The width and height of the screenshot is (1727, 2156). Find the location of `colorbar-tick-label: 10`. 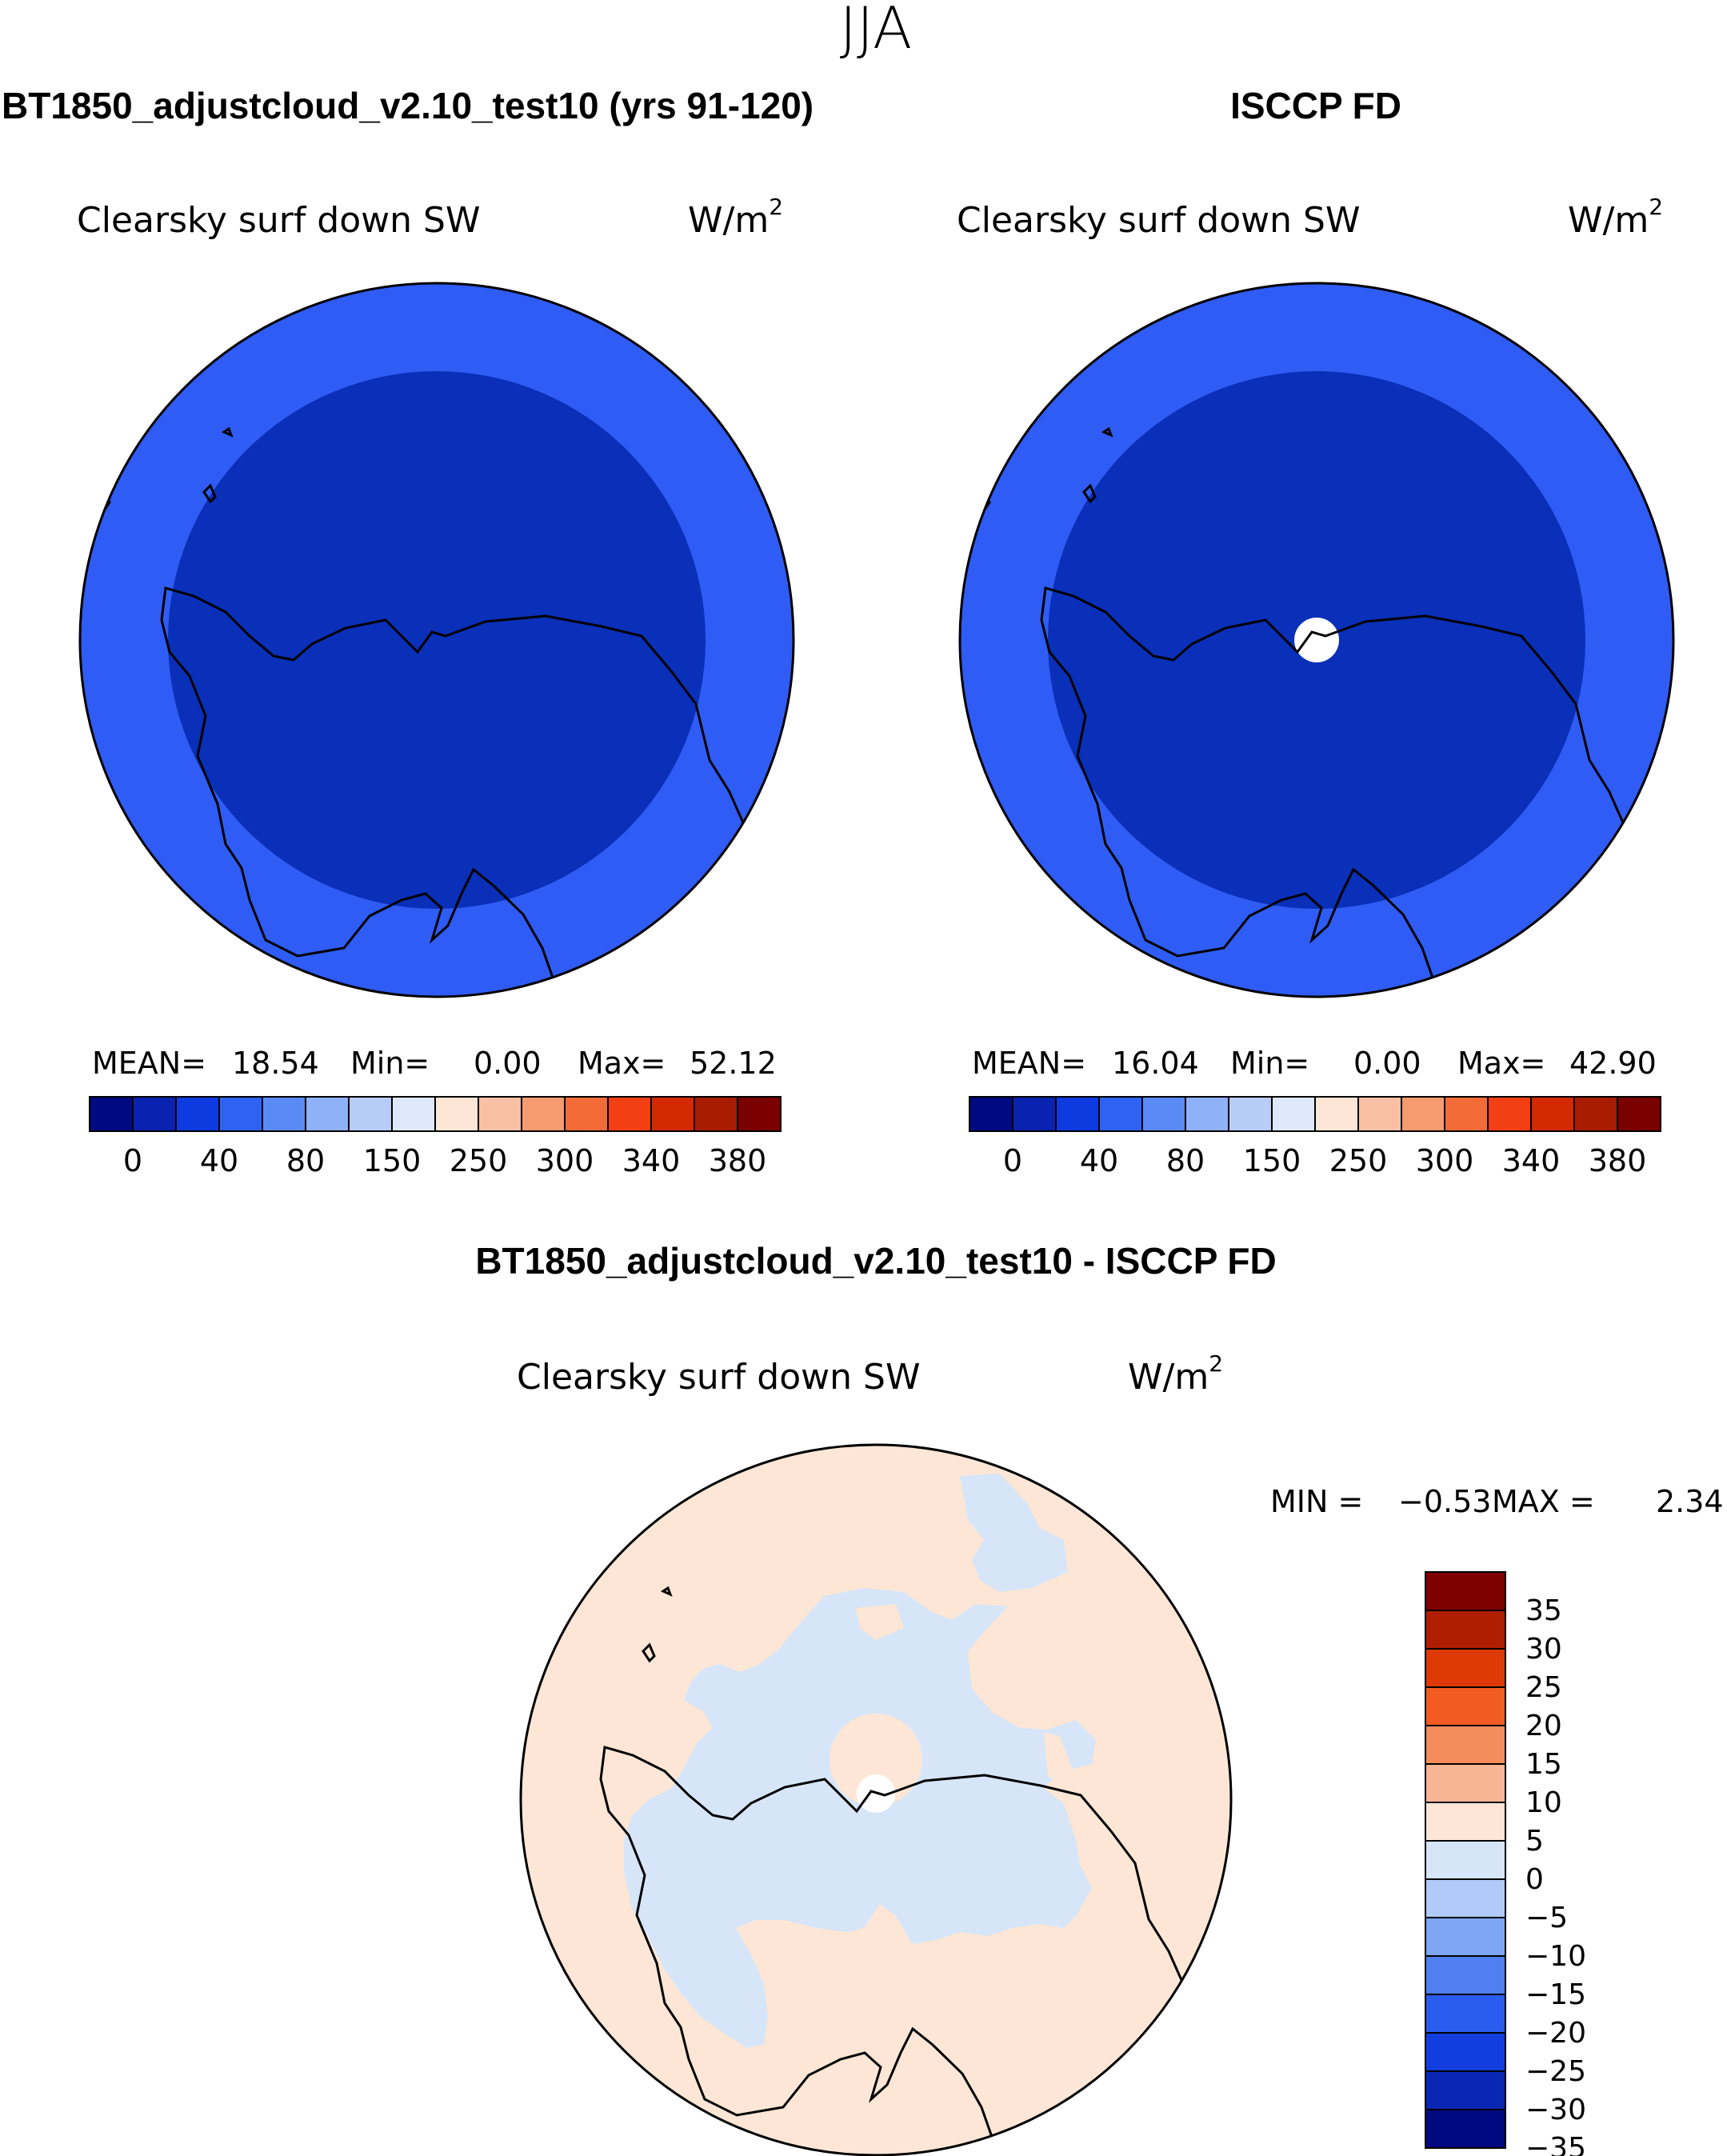

colorbar-tick-label: 10 is located at coordinates (1543, 1802).